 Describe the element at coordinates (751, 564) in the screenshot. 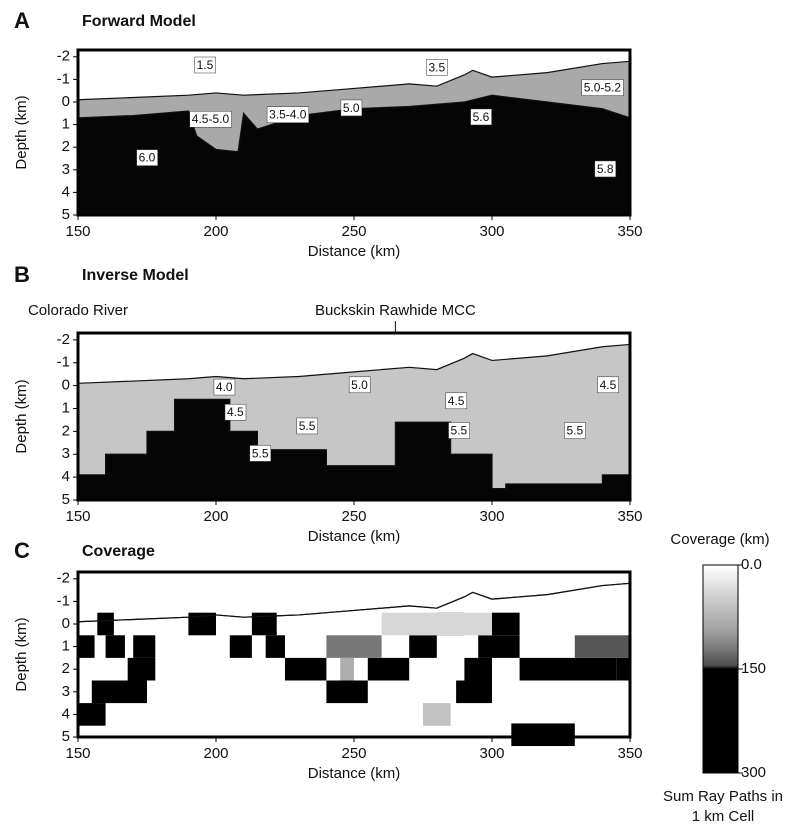

I see `colorbar-tick-label: 0.0` at that location.